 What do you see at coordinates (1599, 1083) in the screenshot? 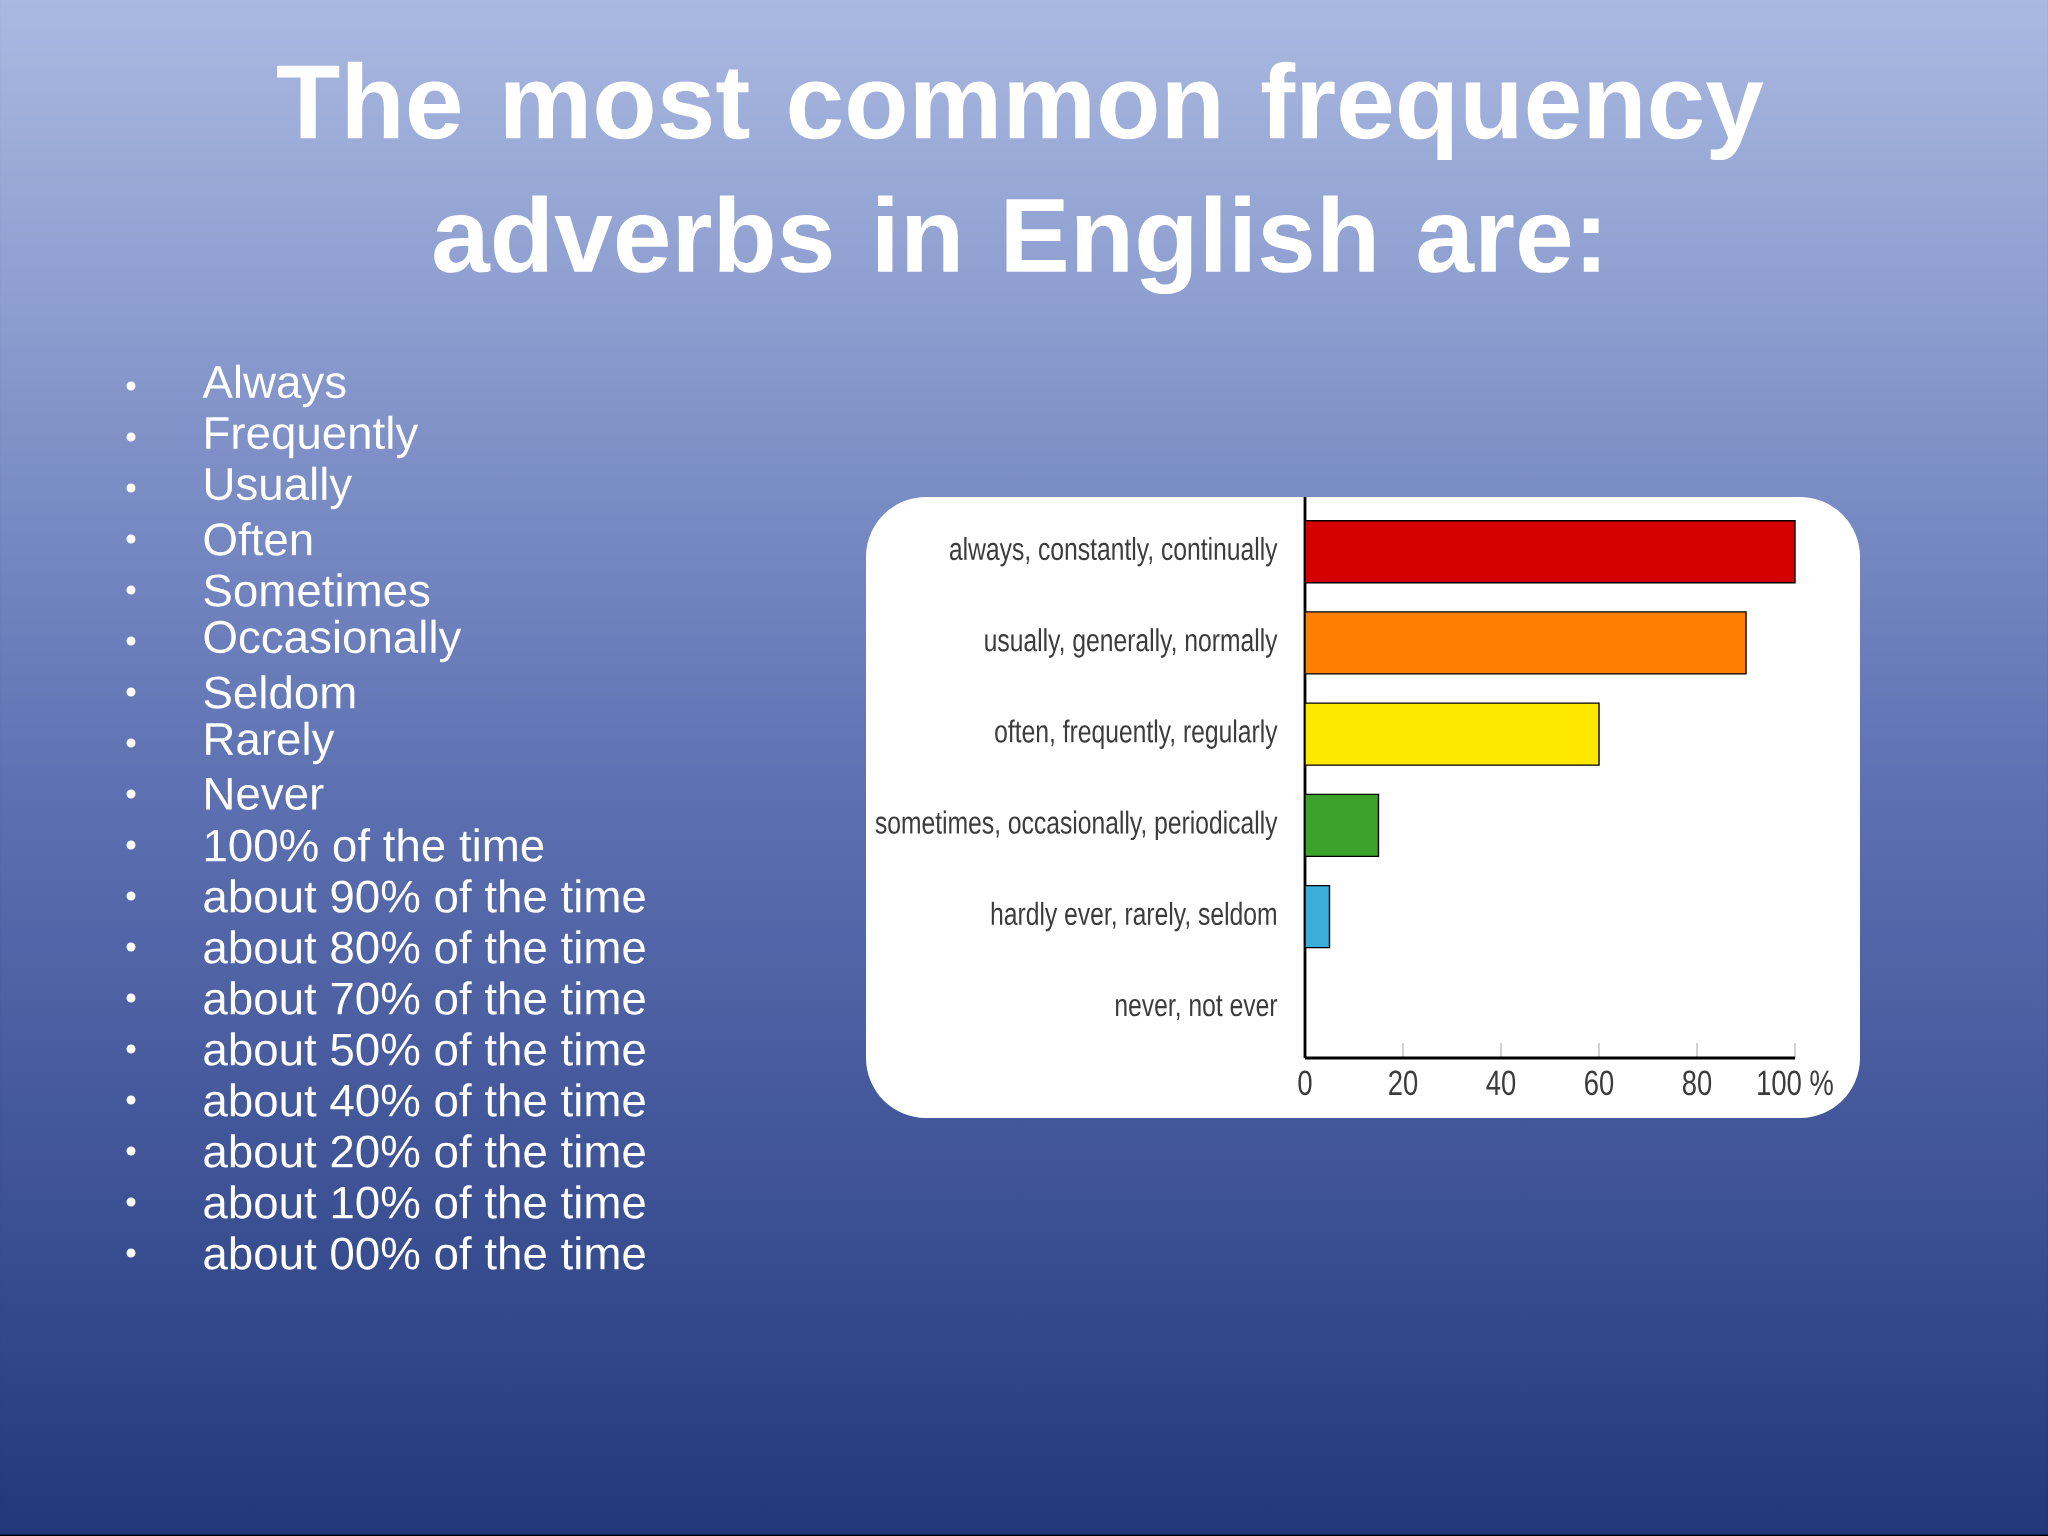
I see `x-tick-label: 60` at bounding box center [1599, 1083].